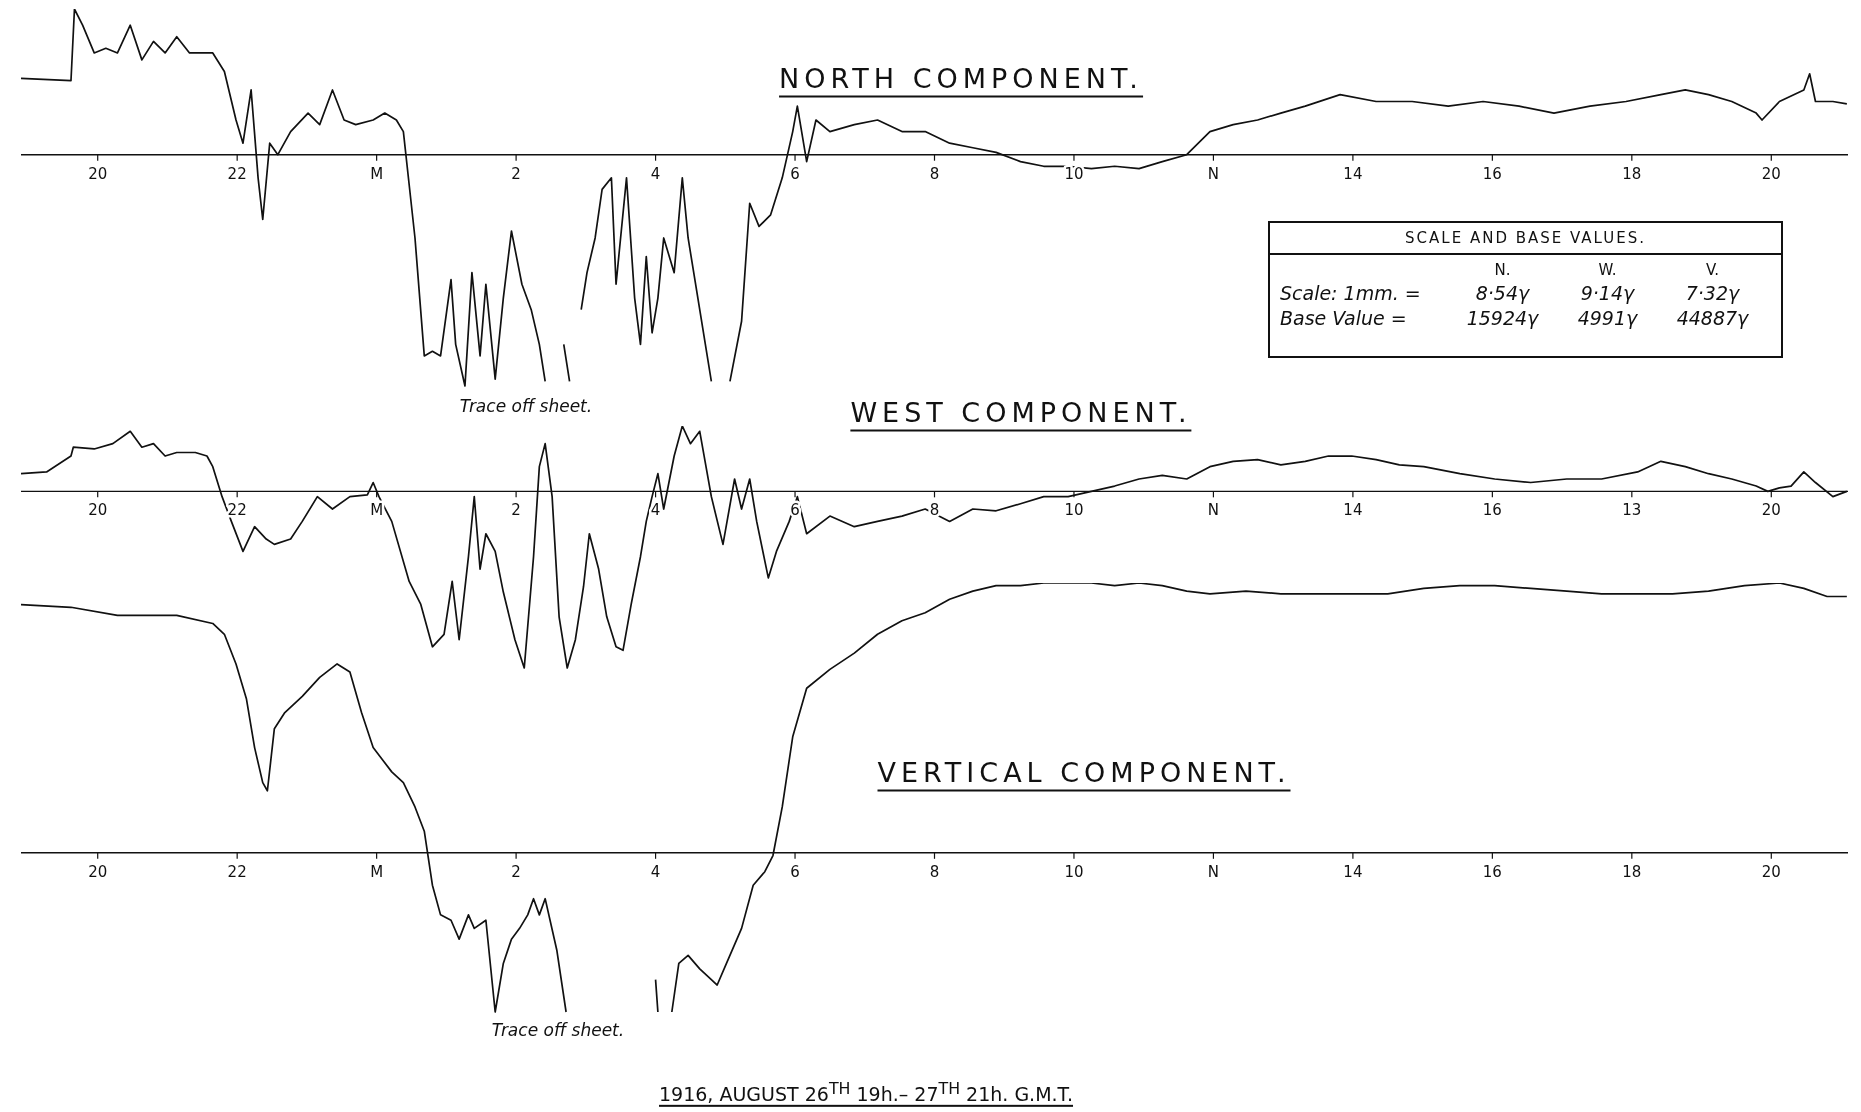 This screenshot has height=1112, width=1861. What do you see at coordinates (961, 80) in the screenshot?
I see `text: NORTH COMPONENT.` at bounding box center [961, 80].